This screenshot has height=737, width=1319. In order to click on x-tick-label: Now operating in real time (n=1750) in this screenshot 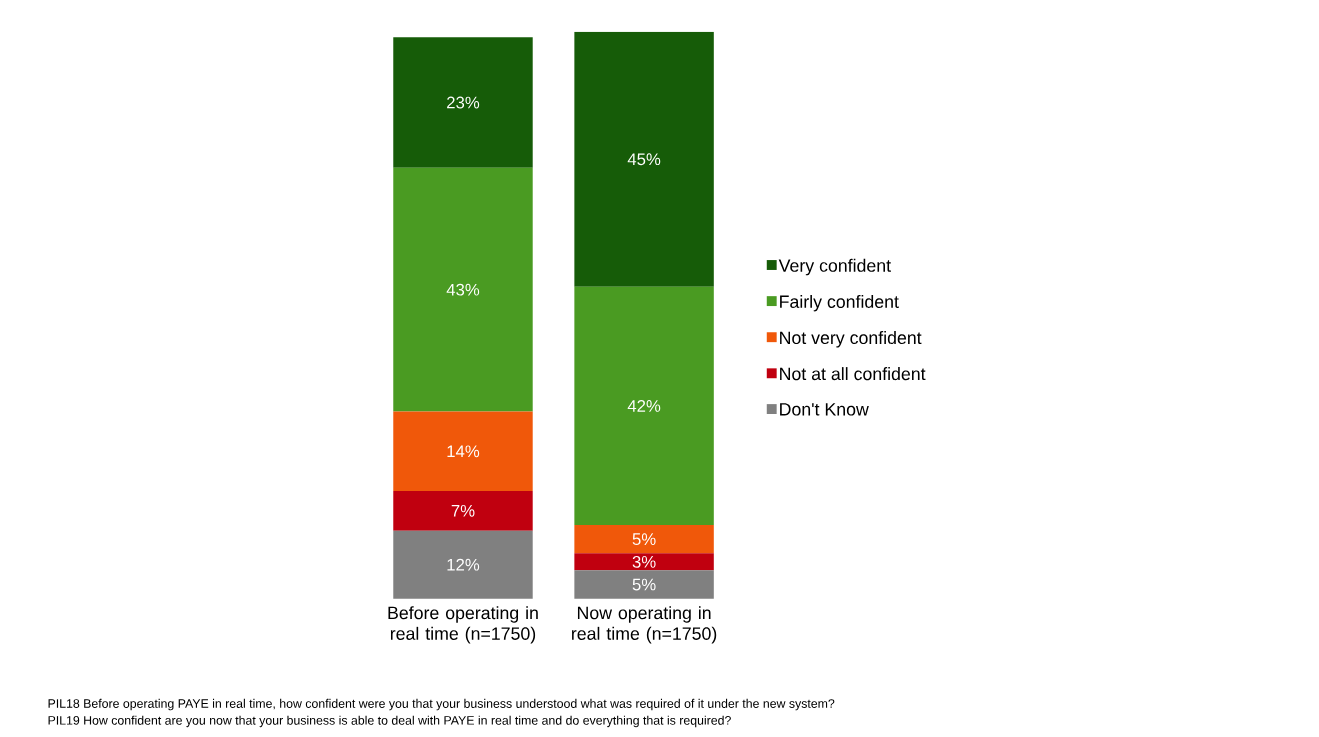, I will do `click(644, 625)`.